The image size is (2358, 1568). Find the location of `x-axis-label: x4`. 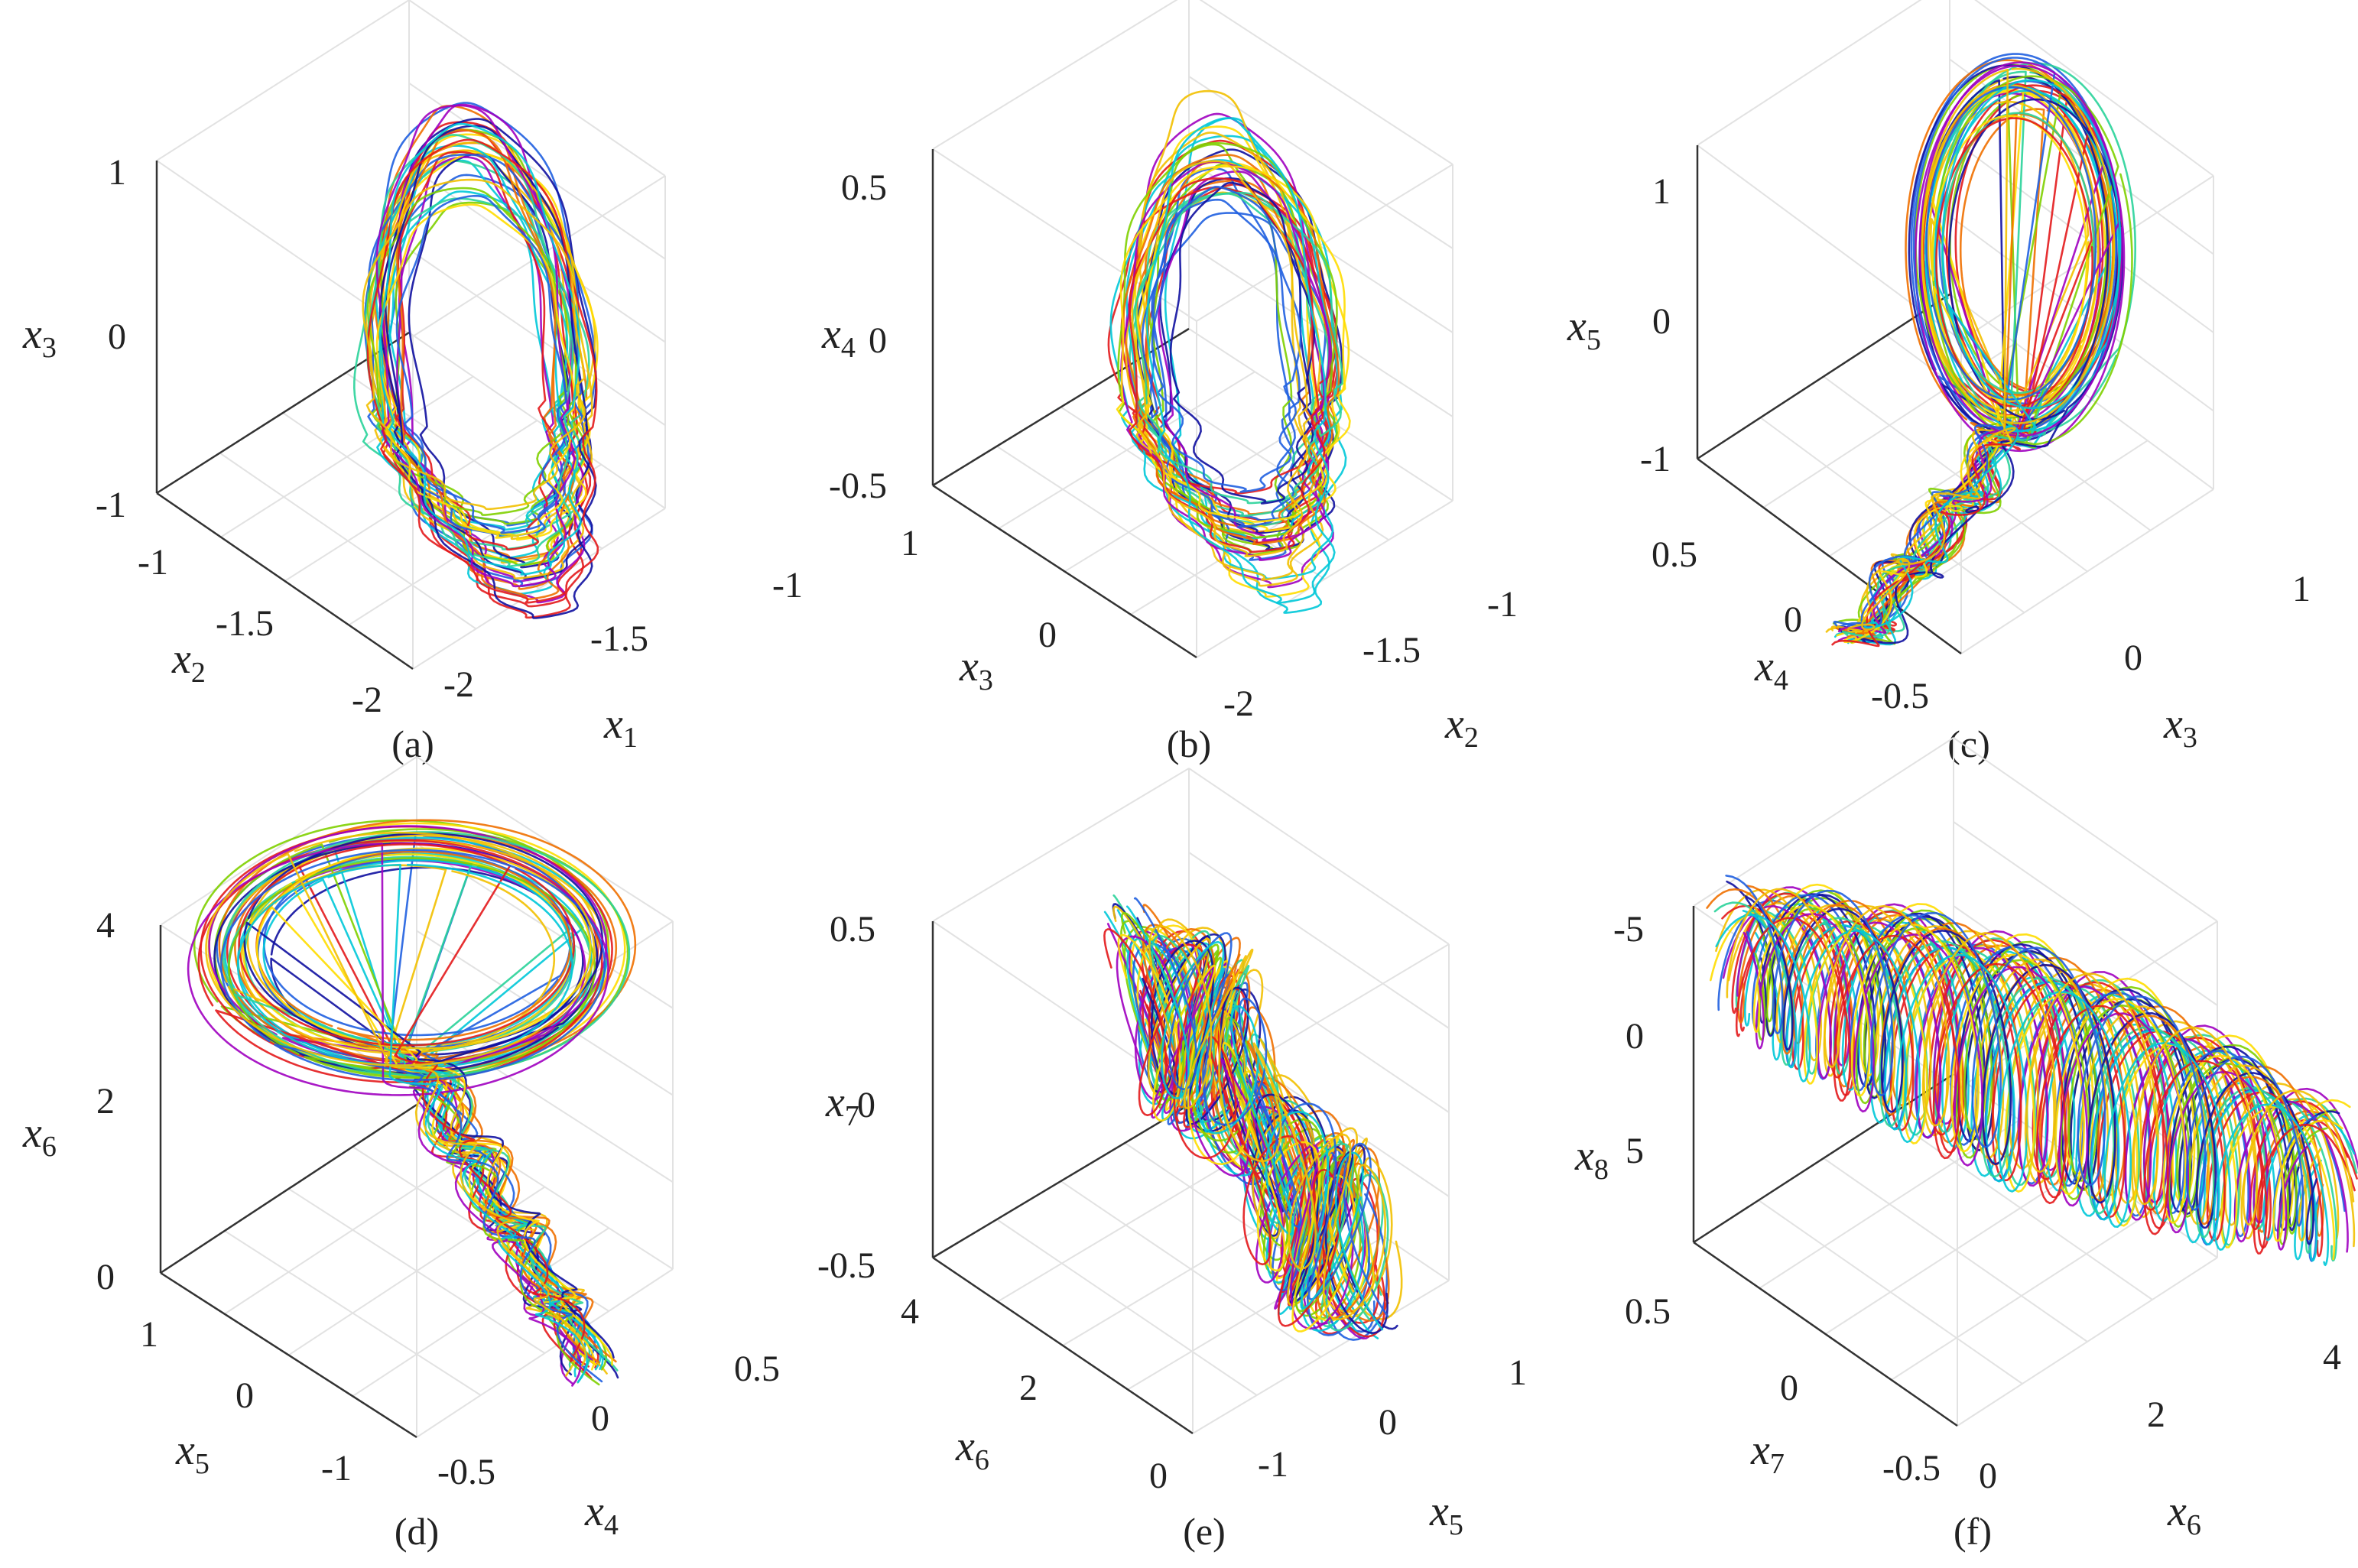

x-axis-label: x4 is located at coordinates (601, 1514).